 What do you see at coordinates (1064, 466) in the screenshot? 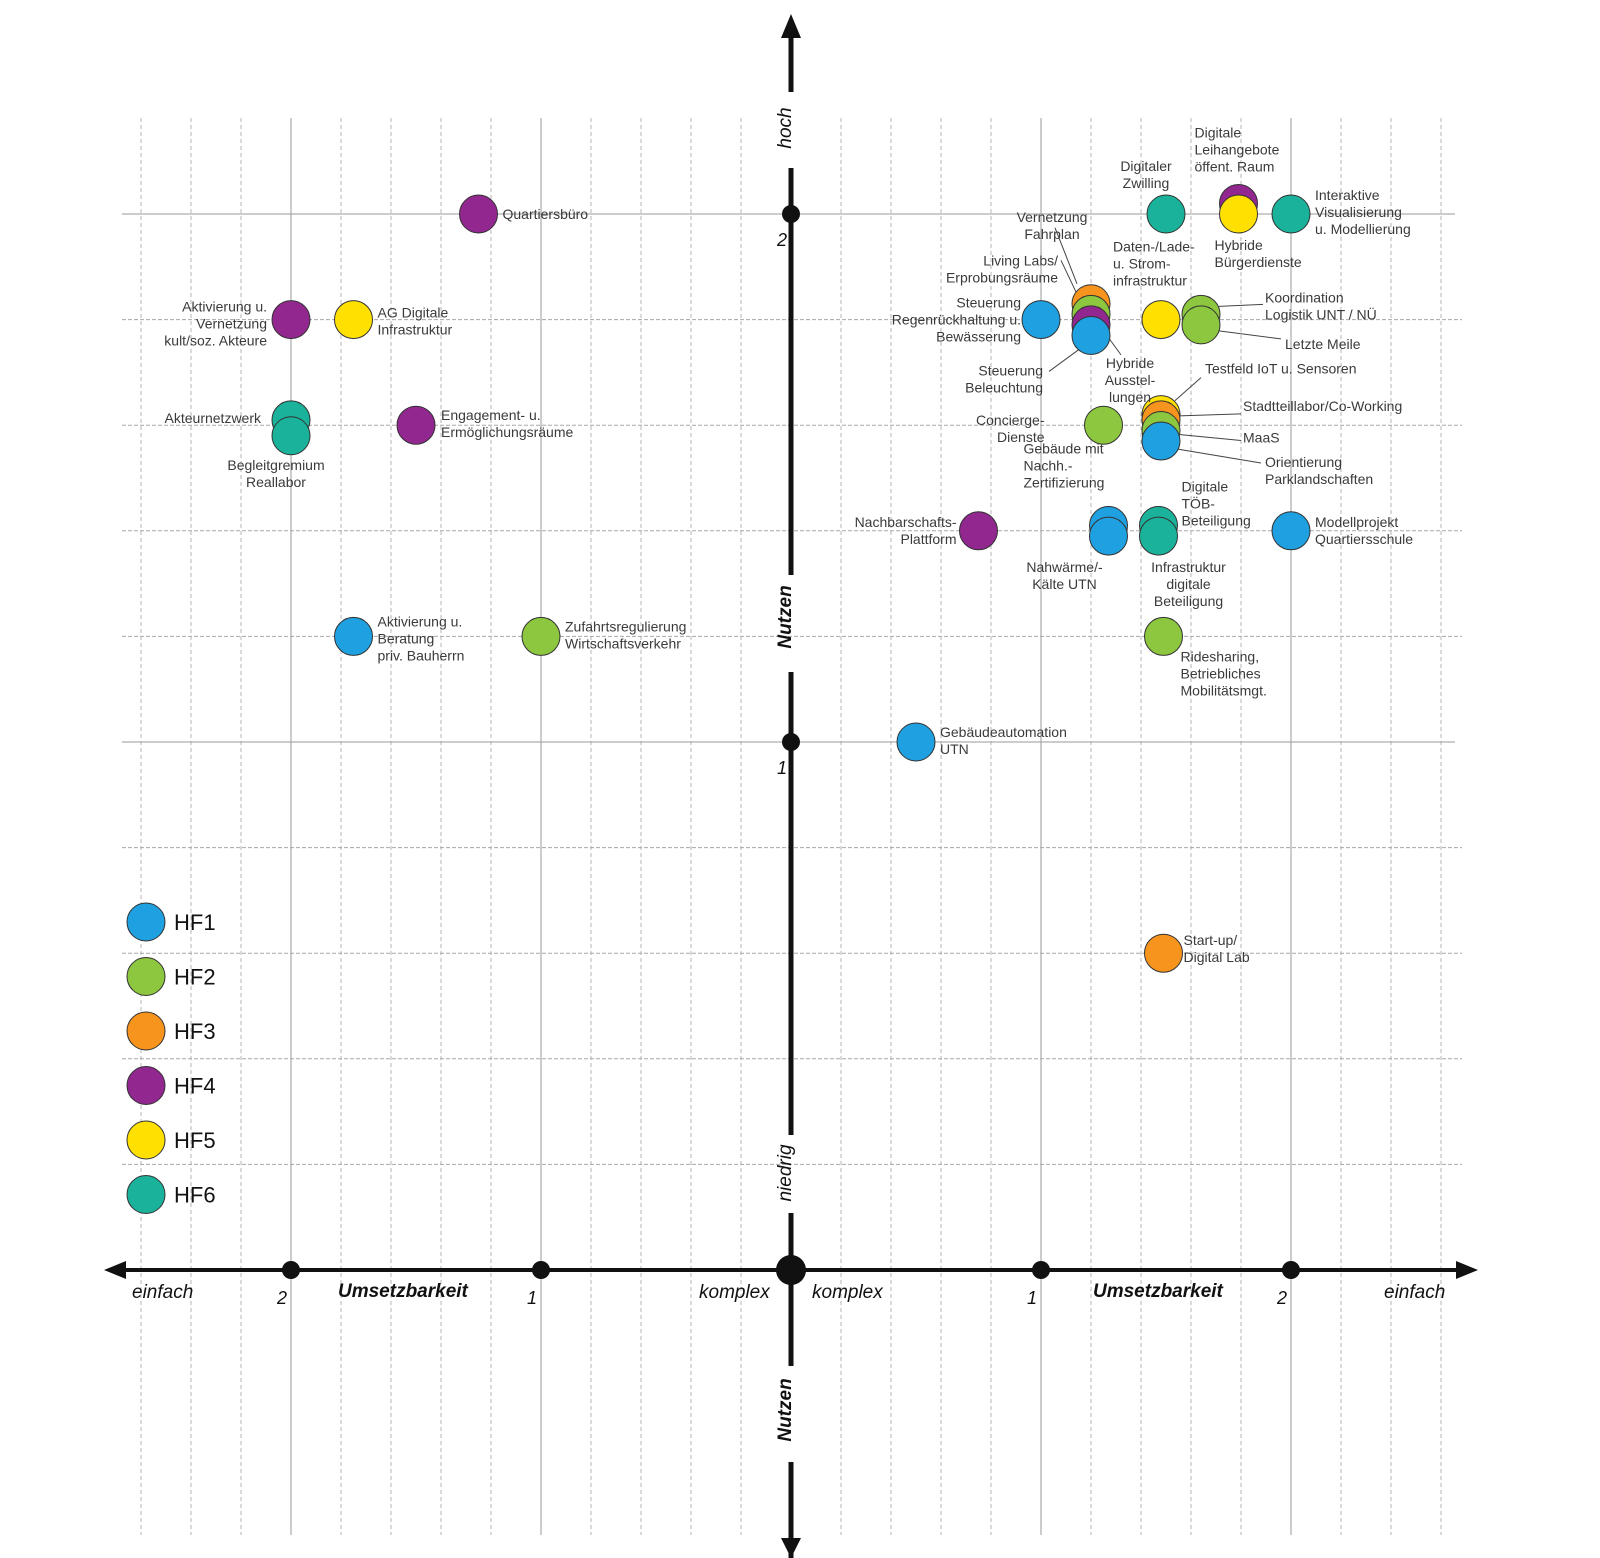
I see `data-label: Gebäude mit Nachh.-Zertifizierung` at bounding box center [1064, 466].